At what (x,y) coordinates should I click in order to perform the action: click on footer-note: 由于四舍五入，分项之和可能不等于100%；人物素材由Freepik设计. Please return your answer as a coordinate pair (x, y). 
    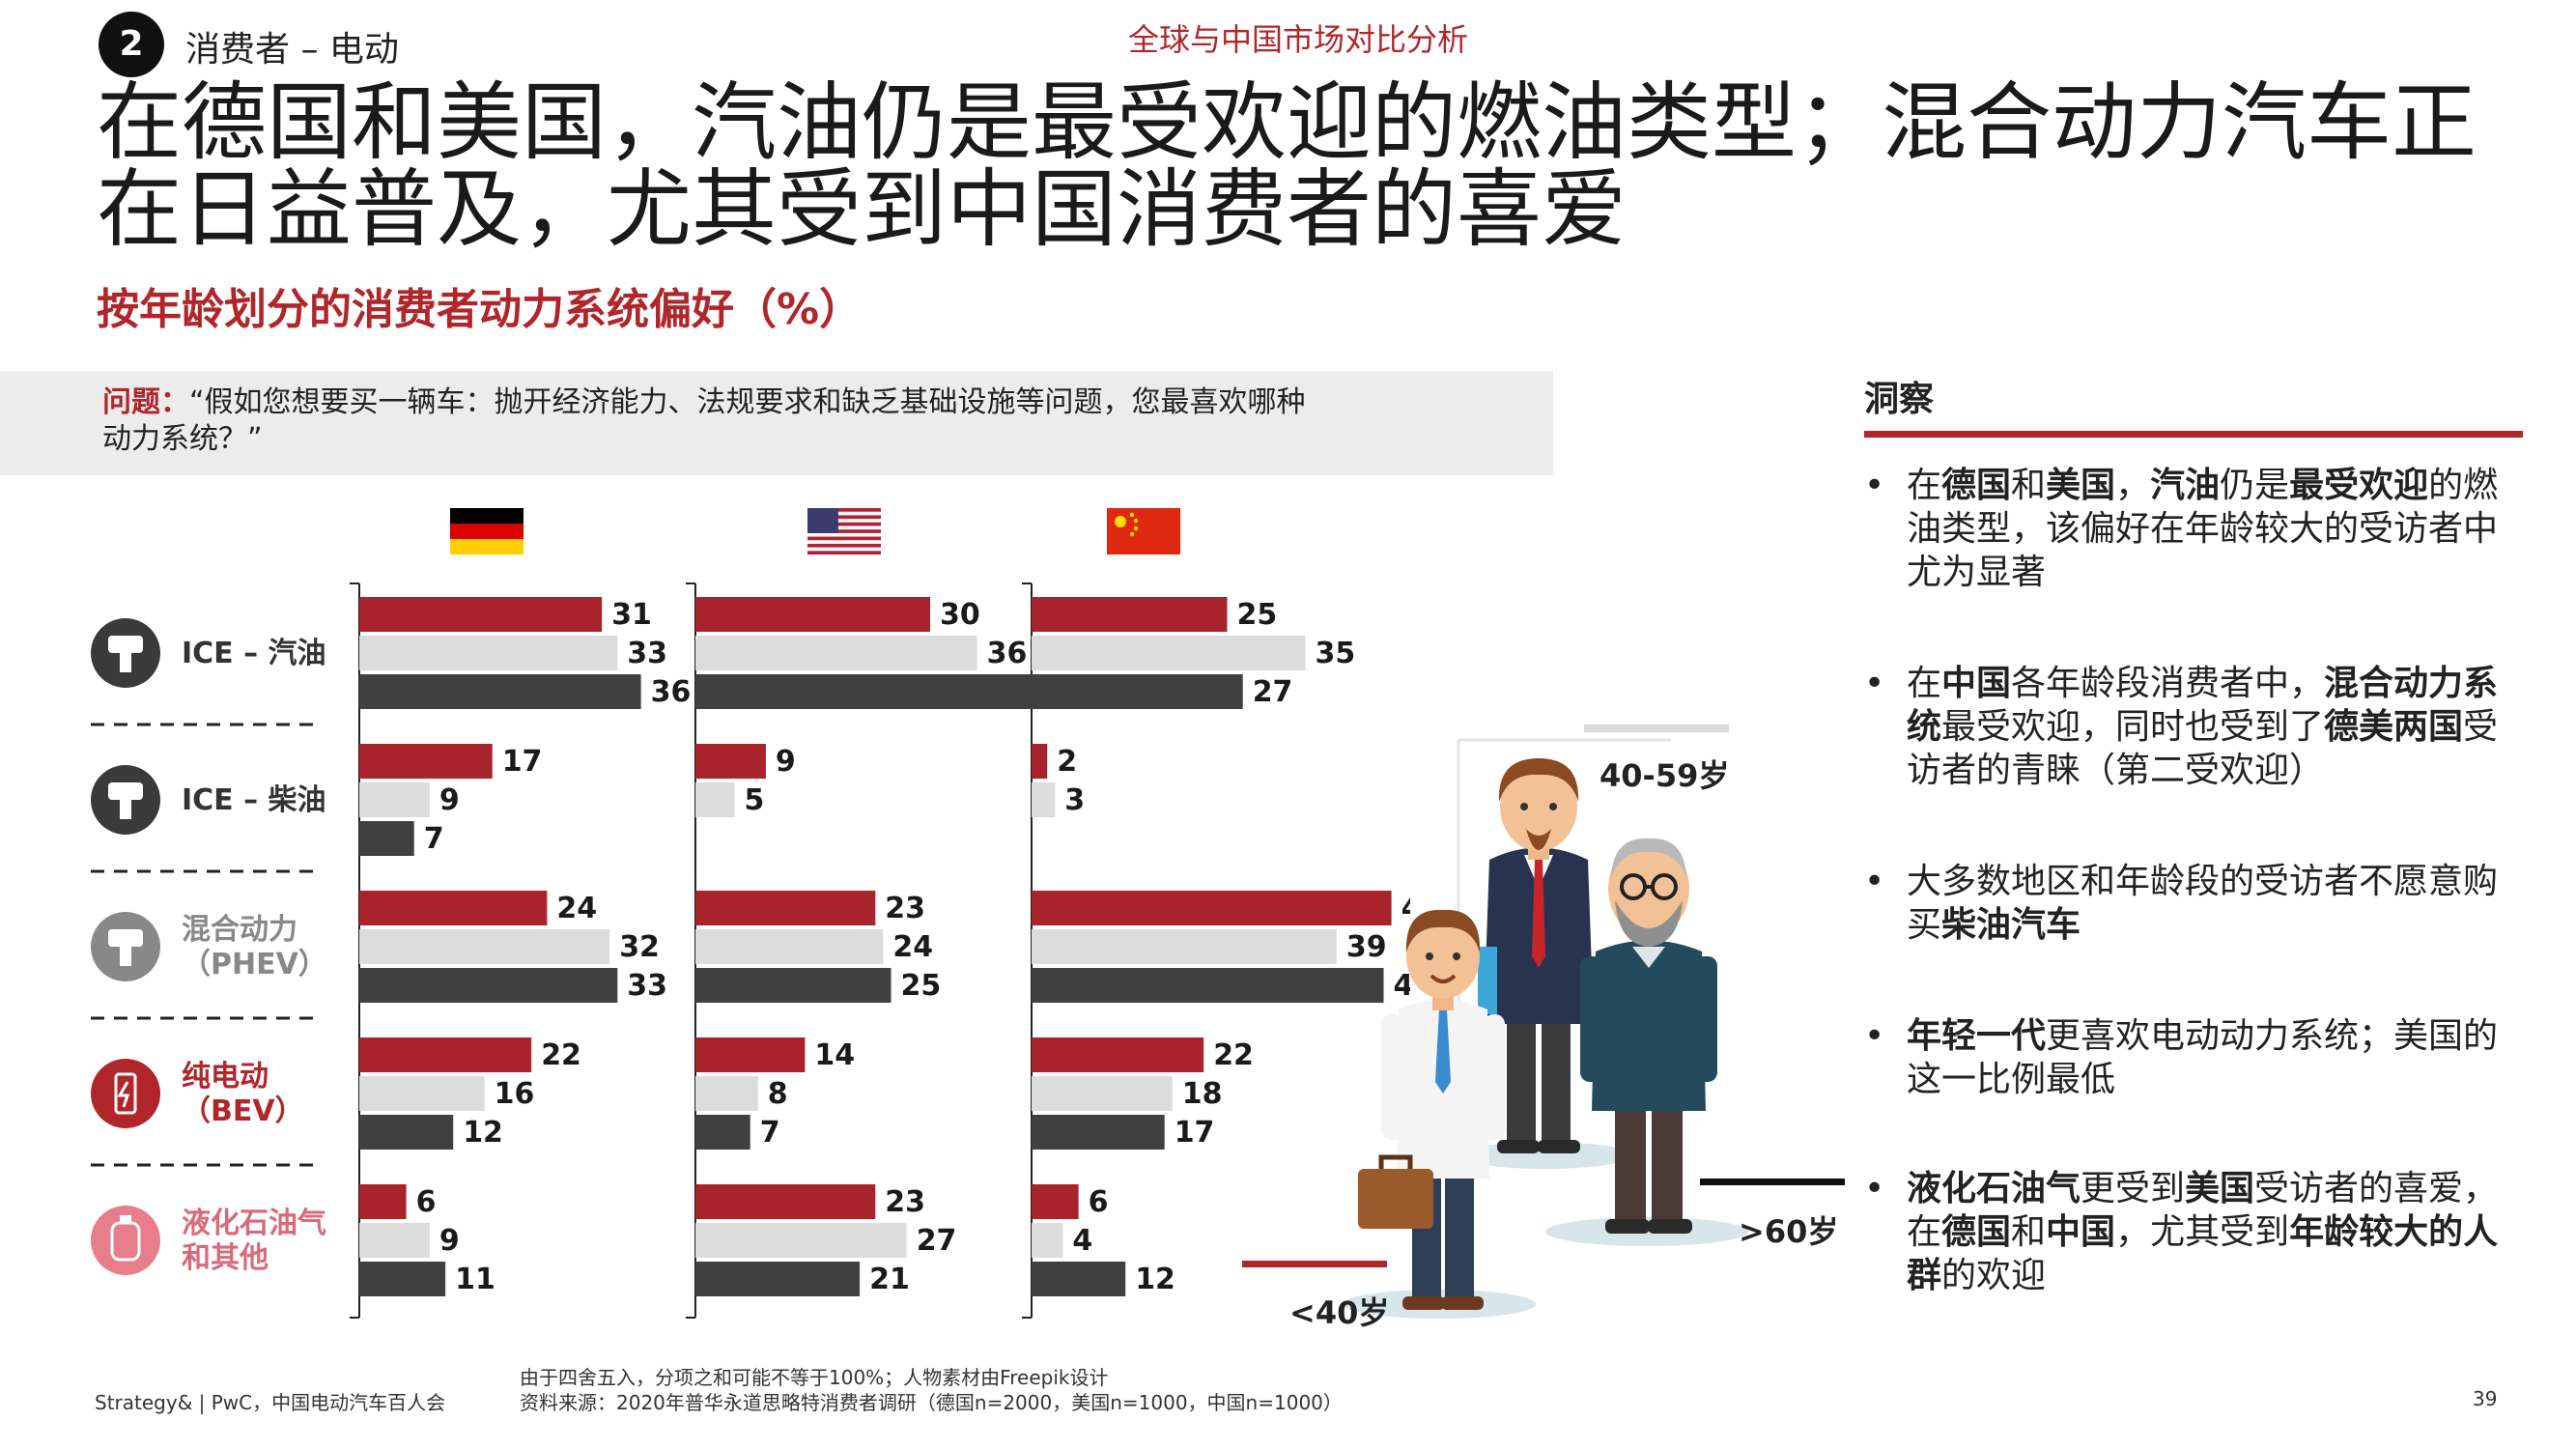
    Looking at the image, I should click on (814, 1377).